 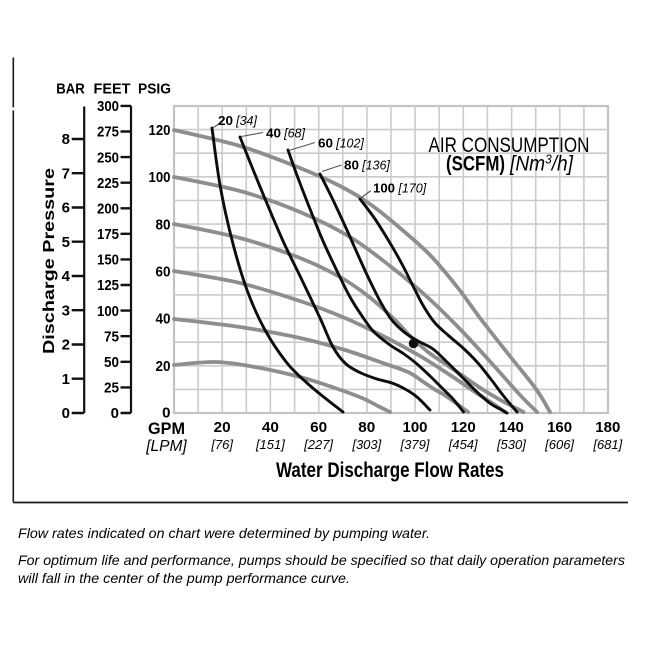 I want to click on svg-text: 200, so click(x=108, y=209).